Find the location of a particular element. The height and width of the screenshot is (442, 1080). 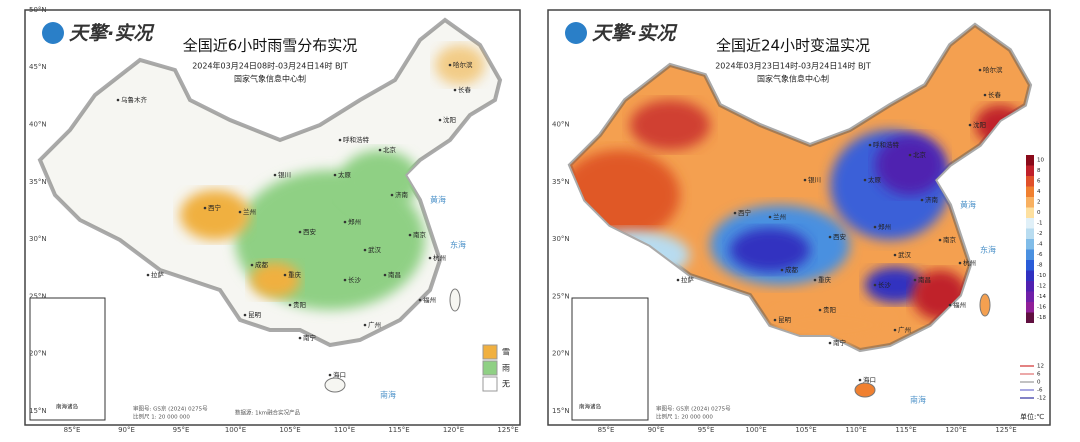

lat-label: 20°N is located at coordinates (561, 354).